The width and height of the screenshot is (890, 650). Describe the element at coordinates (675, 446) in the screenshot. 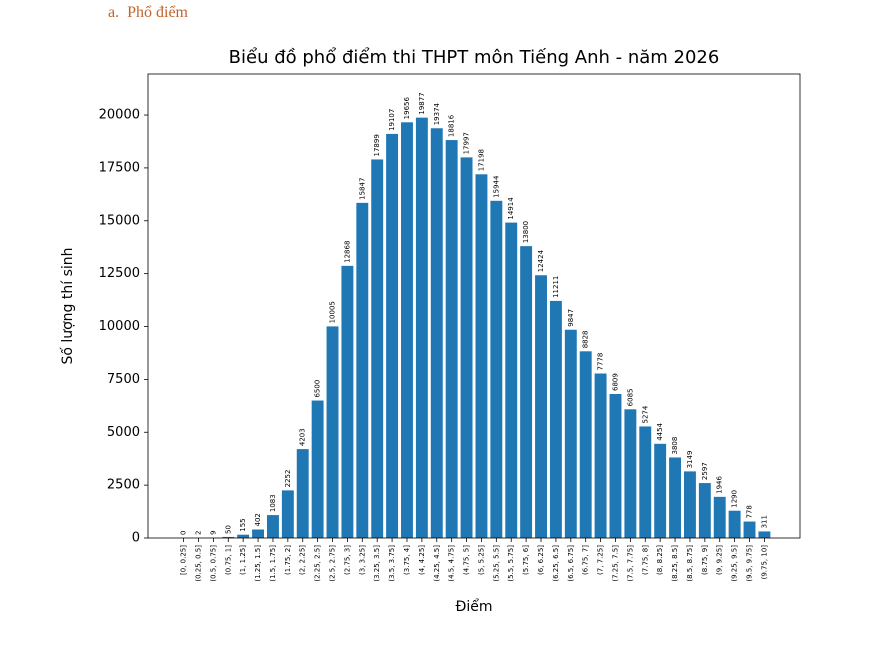

I see `data-label: 3808` at that location.